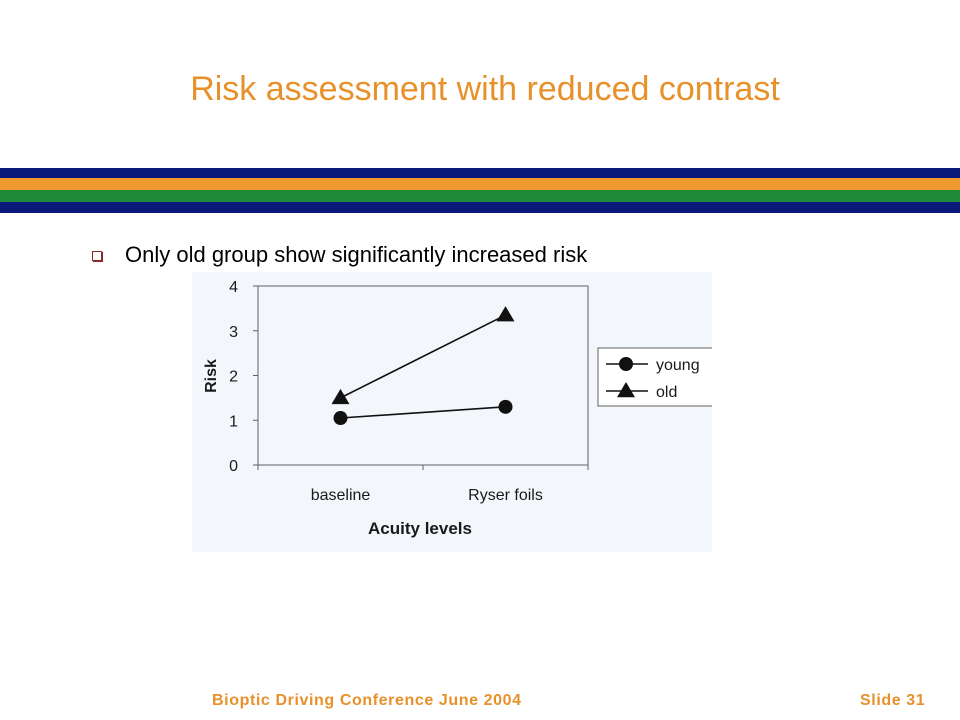  I want to click on y-tick-label: 1, so click(233, 421).